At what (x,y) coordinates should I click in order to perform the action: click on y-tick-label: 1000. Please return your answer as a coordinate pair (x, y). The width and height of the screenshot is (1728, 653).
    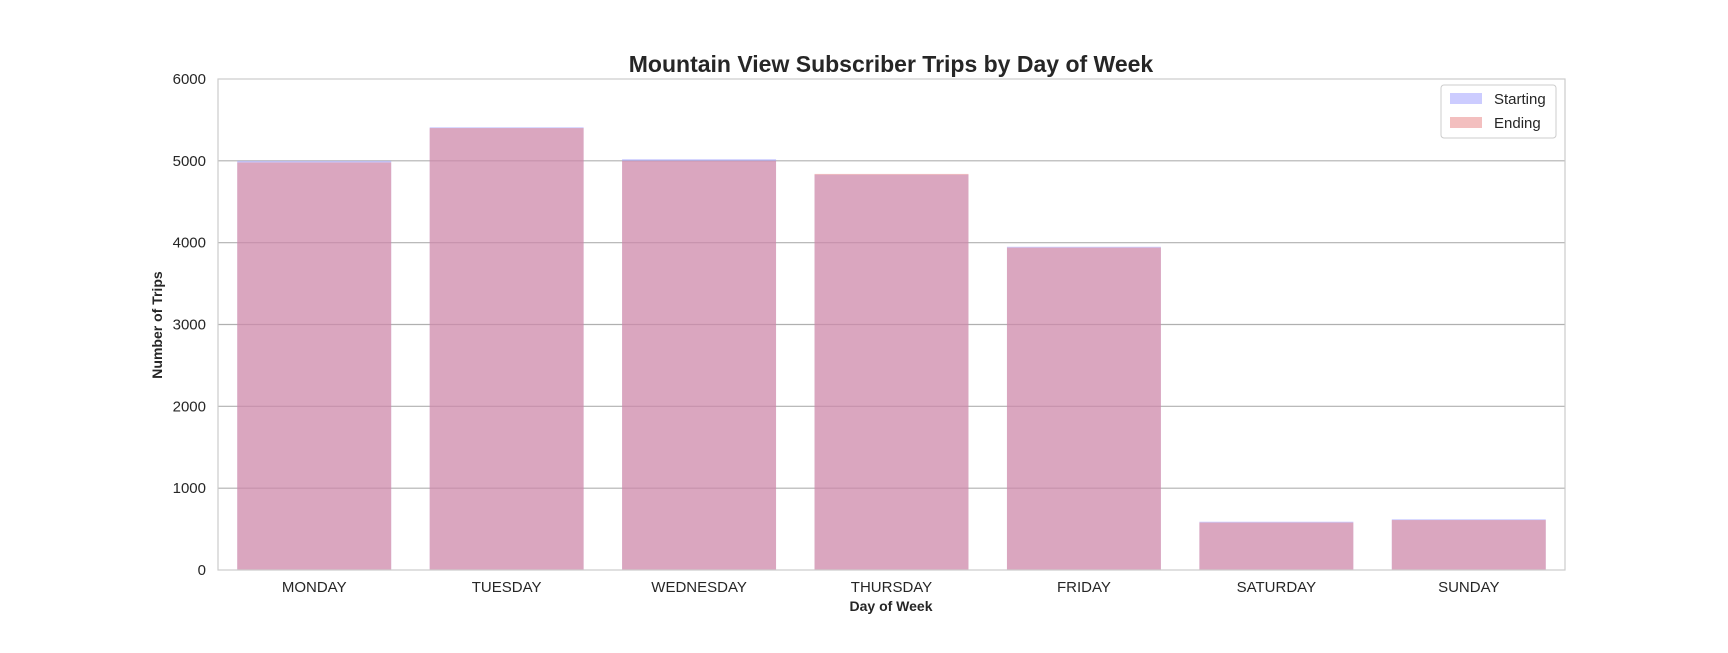
    Looking at the image, I should click on (189, 488).